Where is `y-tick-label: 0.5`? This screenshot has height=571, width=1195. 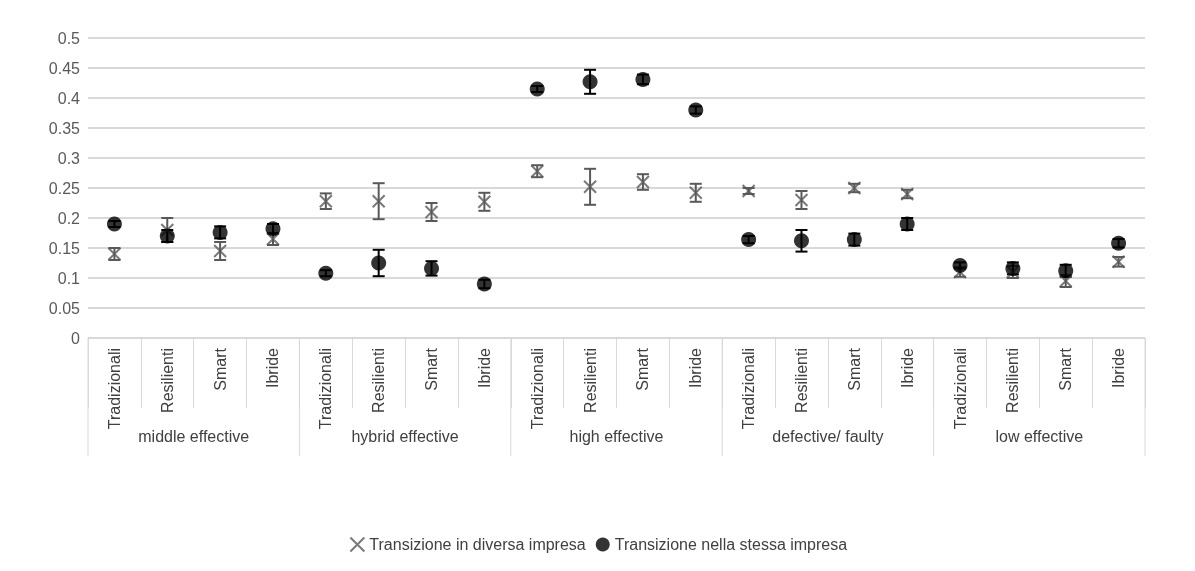
y-tick-label: 0.5 is located at coordinates (69, 38).